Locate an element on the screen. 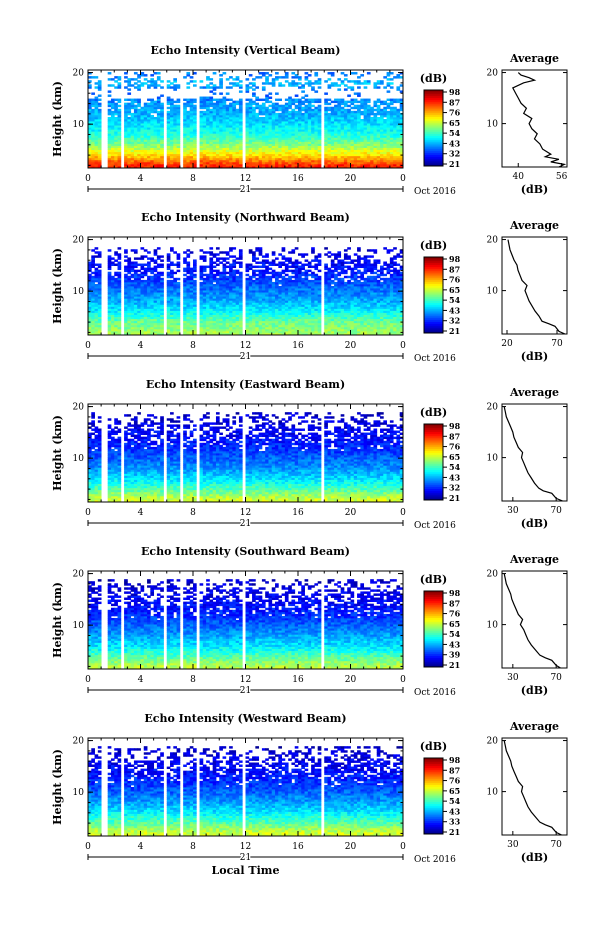 This screenshot has height=933, width=616. x-tick-label: 4 is located at coordinates (141, 179).